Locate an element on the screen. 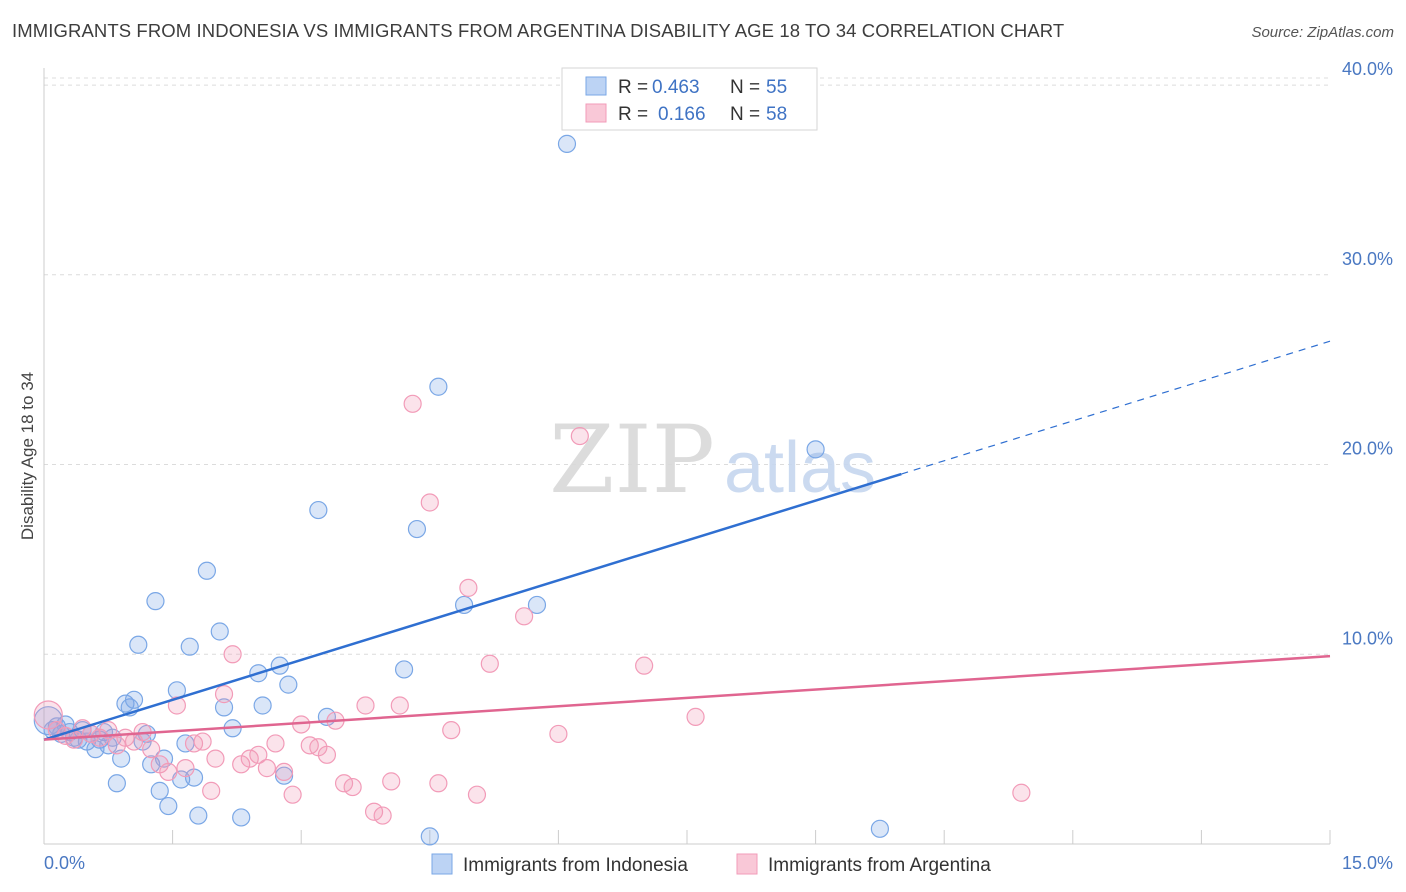  legend-swatch-argentina is located at coordinates (596, 113).